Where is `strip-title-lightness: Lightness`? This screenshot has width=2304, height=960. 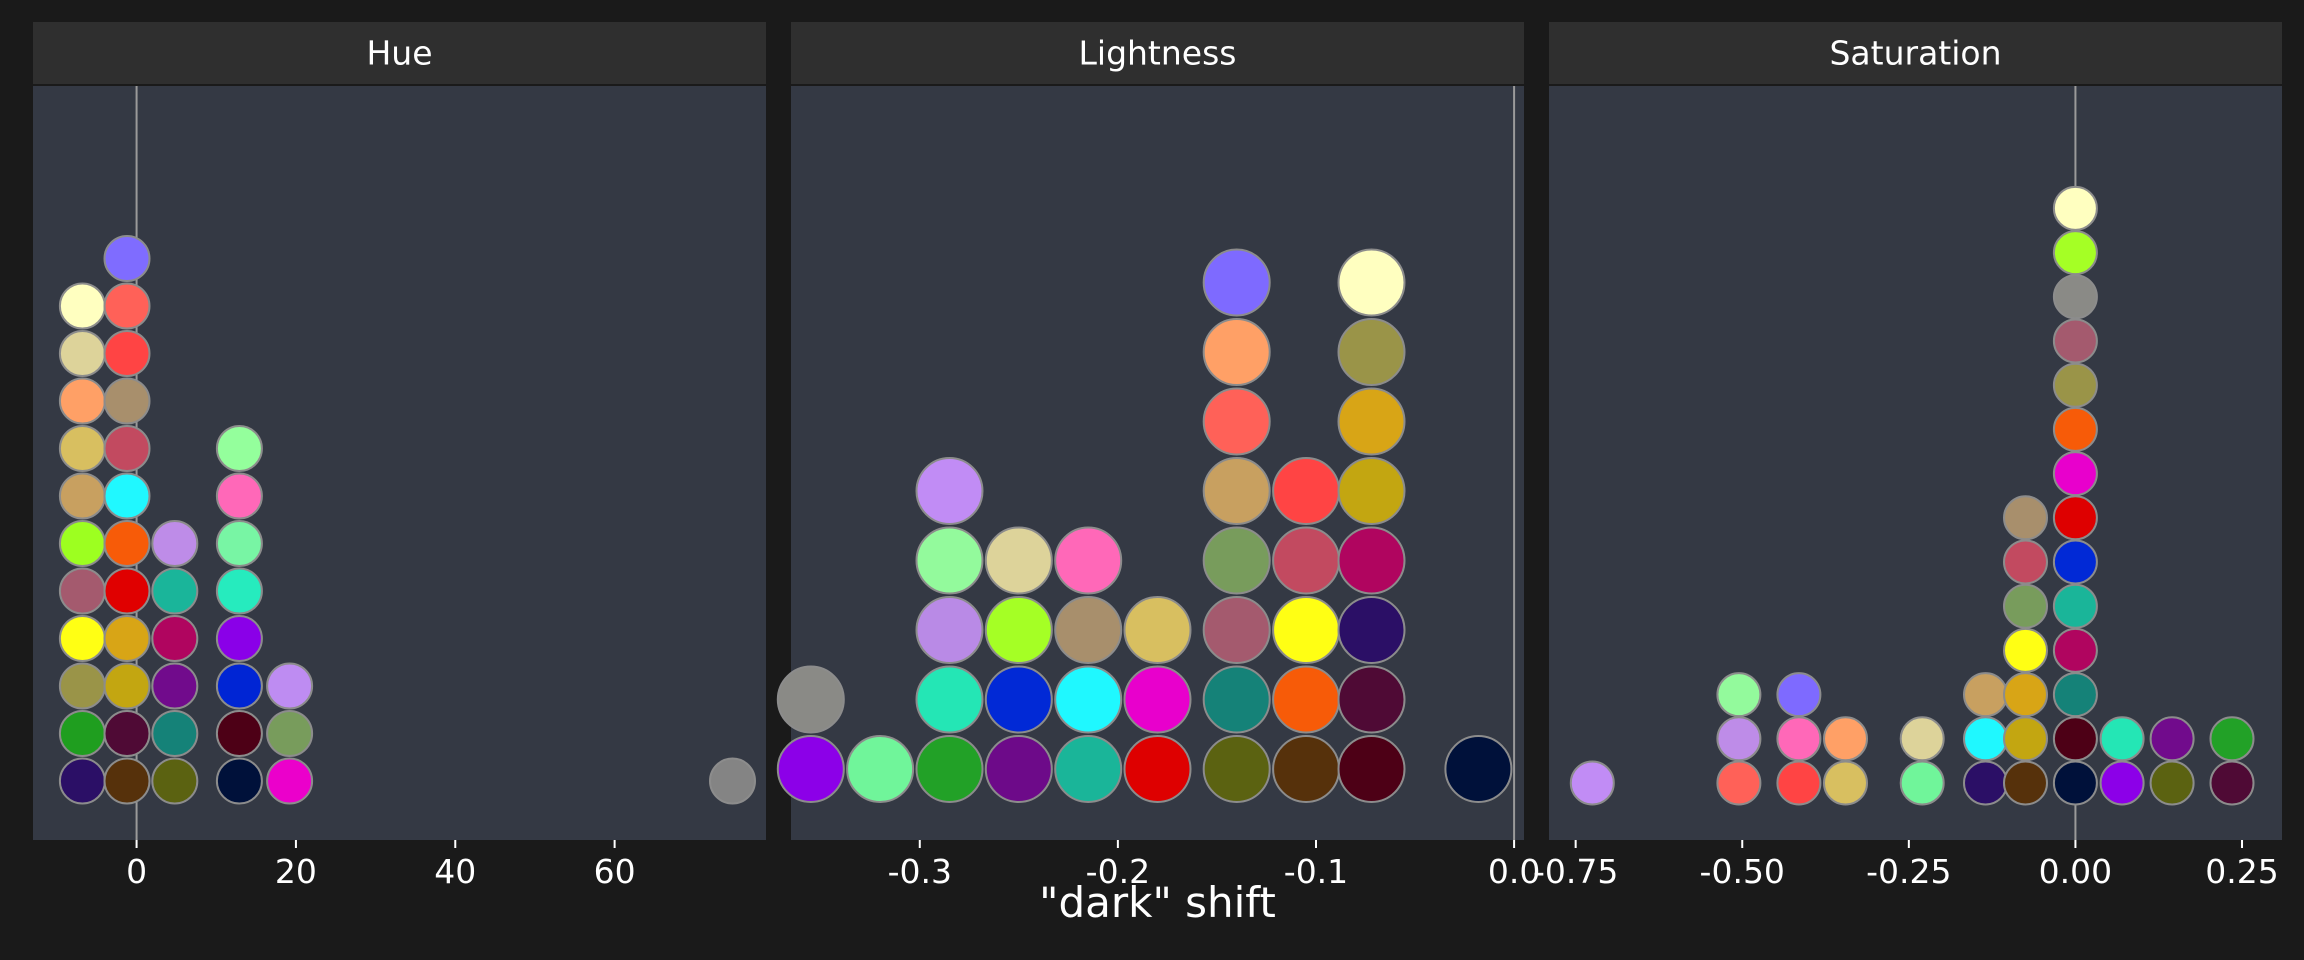
strip-title-lightness: Lightness is located at coordinates (1158, 53).